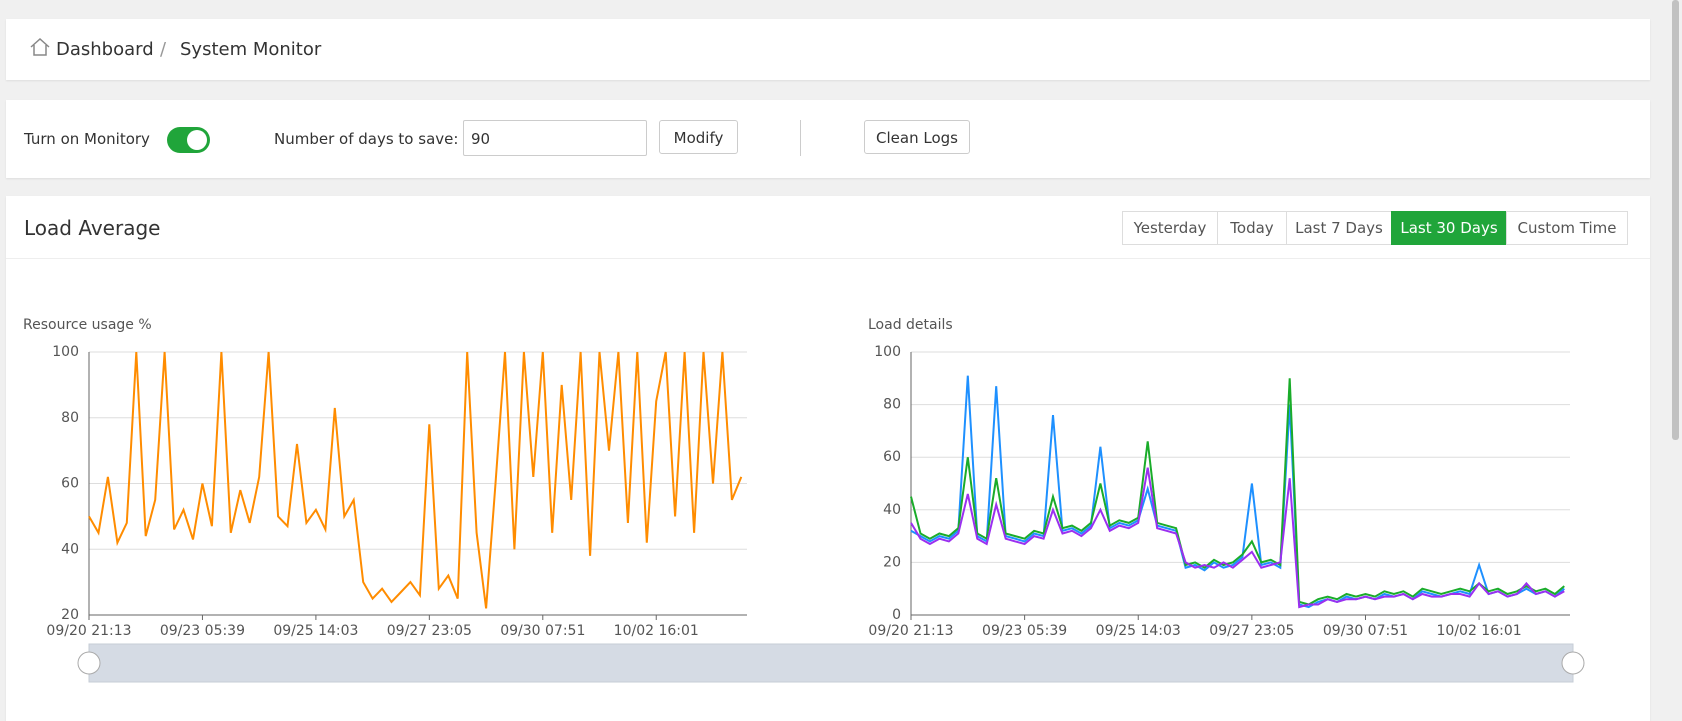 Image resolution: width=1682 pixels, height=721 pixels. Describe the element at coordinates (251, 49) in the screenshot. I see `breadcrumb-current: System Monitor` at that location.